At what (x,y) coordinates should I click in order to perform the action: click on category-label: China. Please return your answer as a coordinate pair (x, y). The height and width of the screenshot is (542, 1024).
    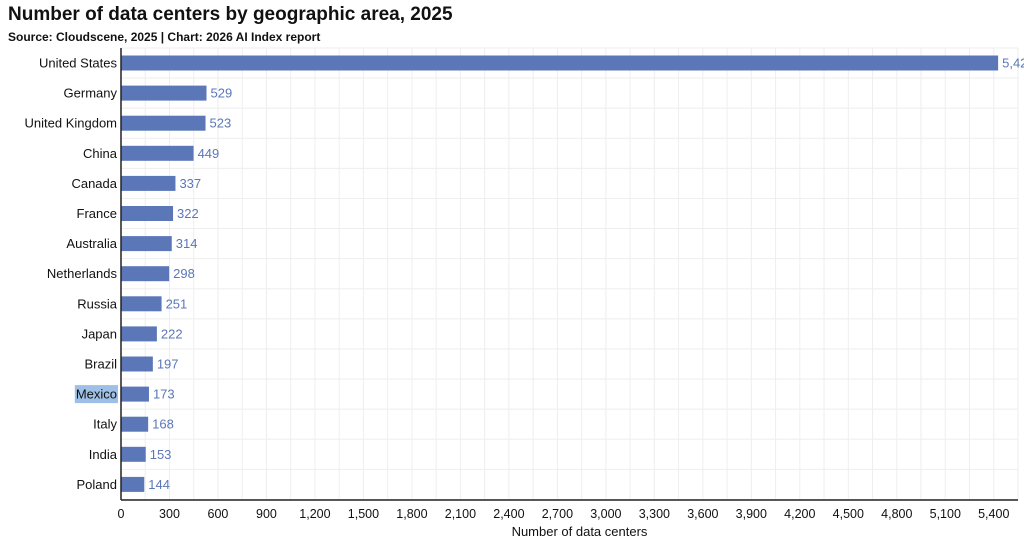
    Looking at the image, I should click on (100, 153).